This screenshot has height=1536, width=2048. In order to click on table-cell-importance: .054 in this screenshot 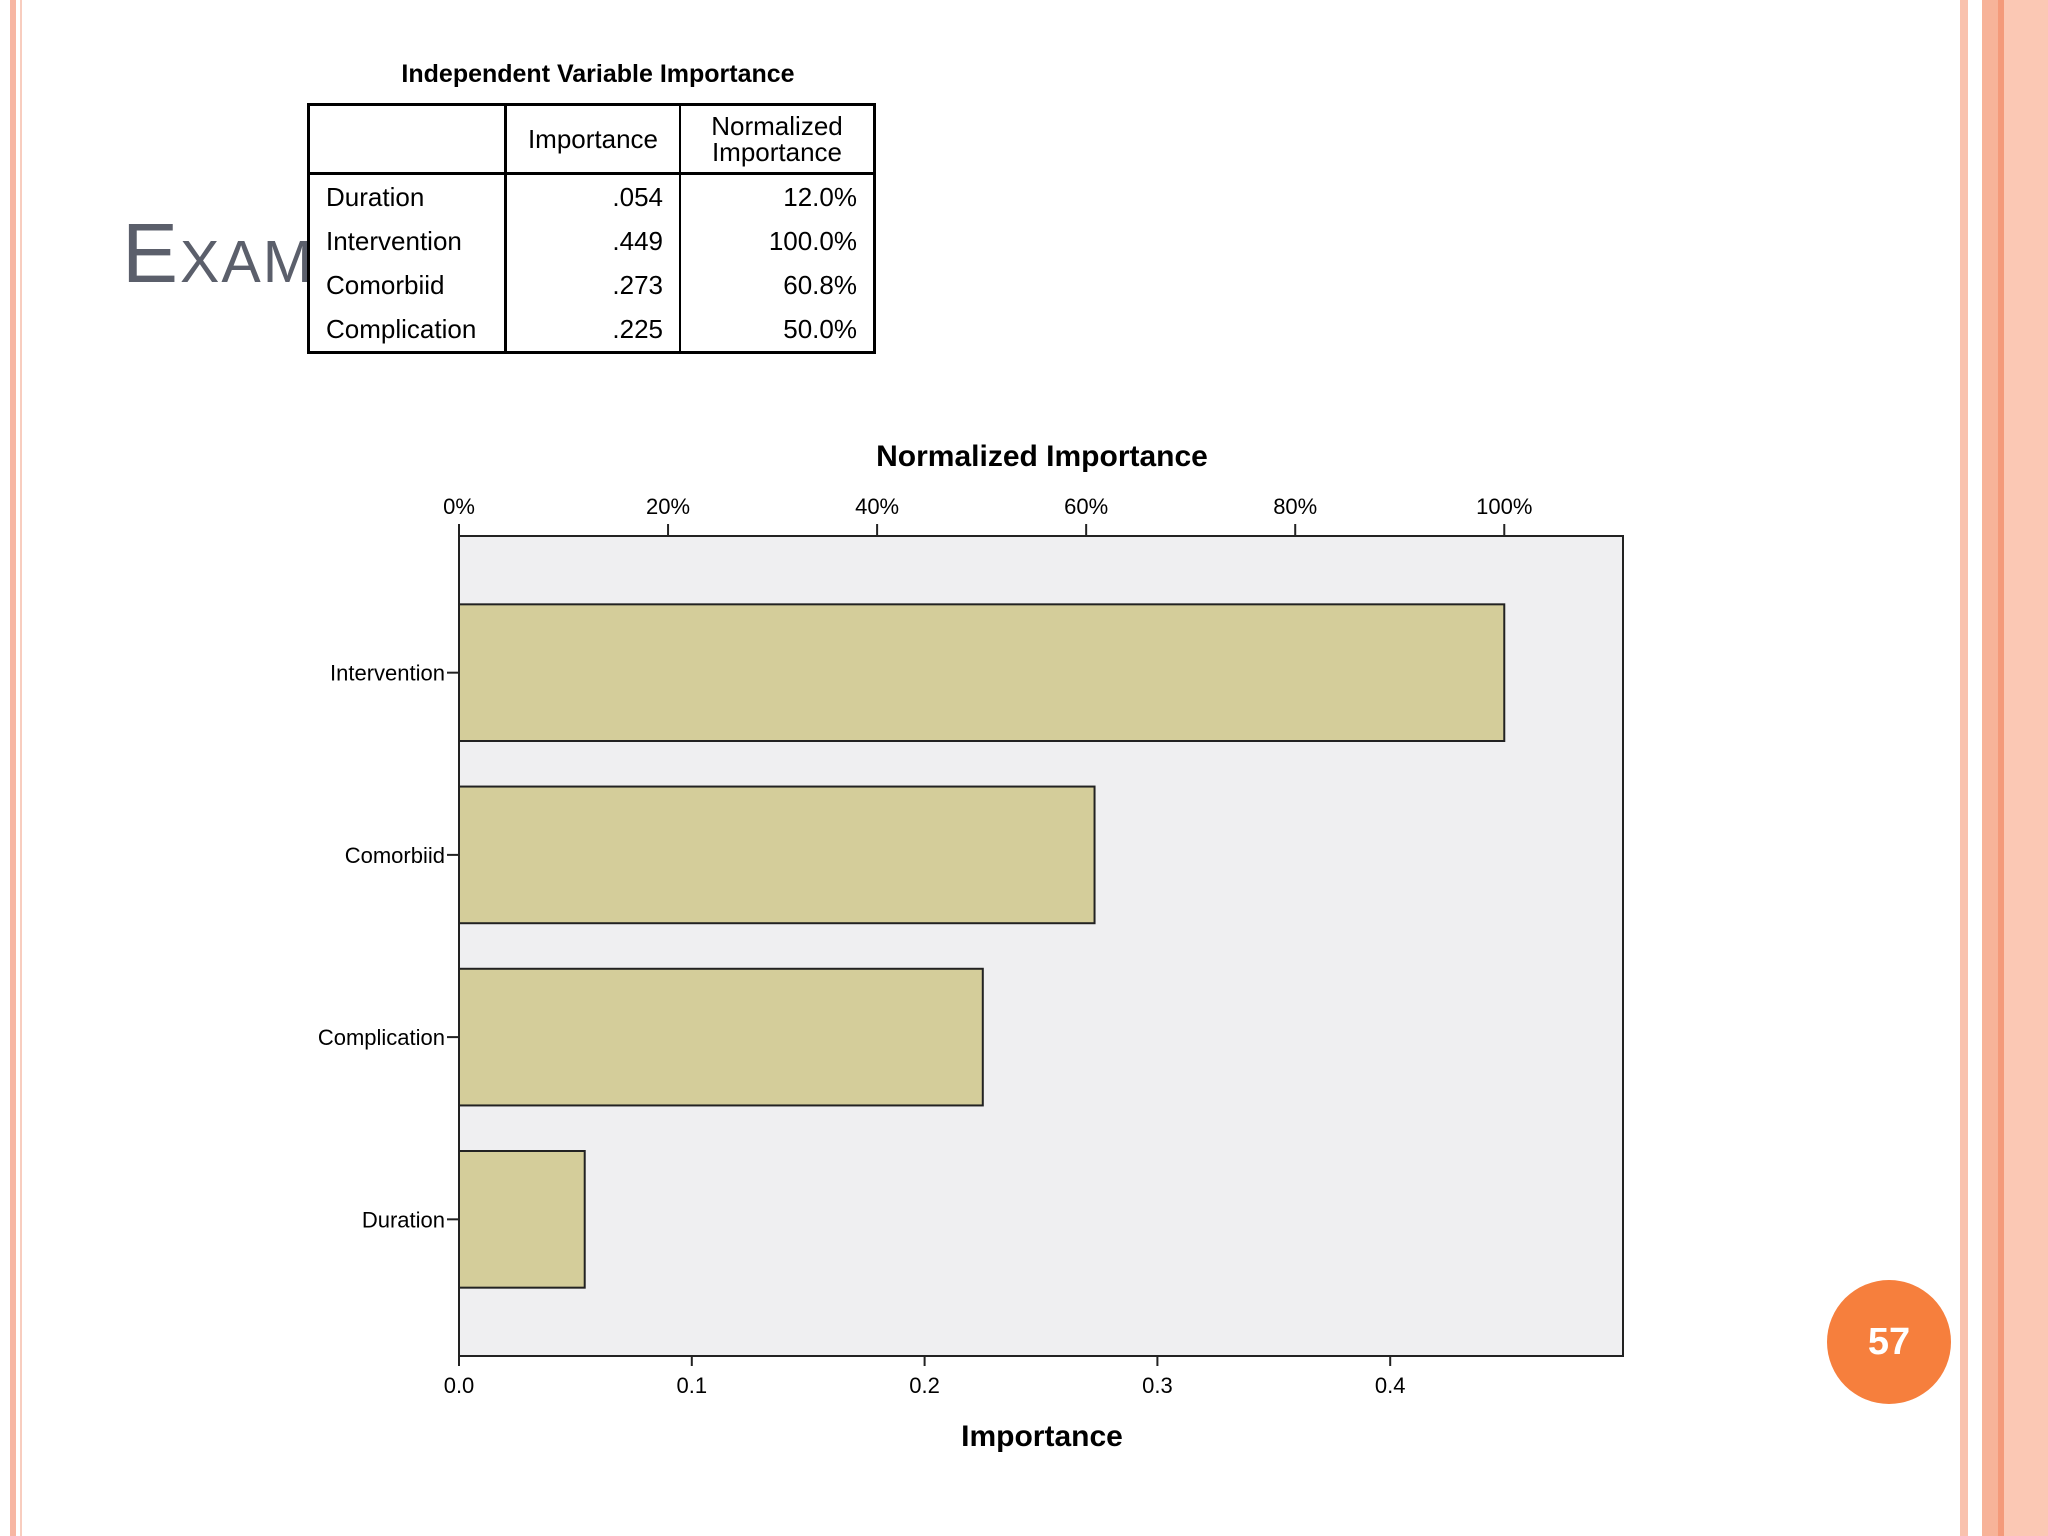, I will do `click(593, 196)`.